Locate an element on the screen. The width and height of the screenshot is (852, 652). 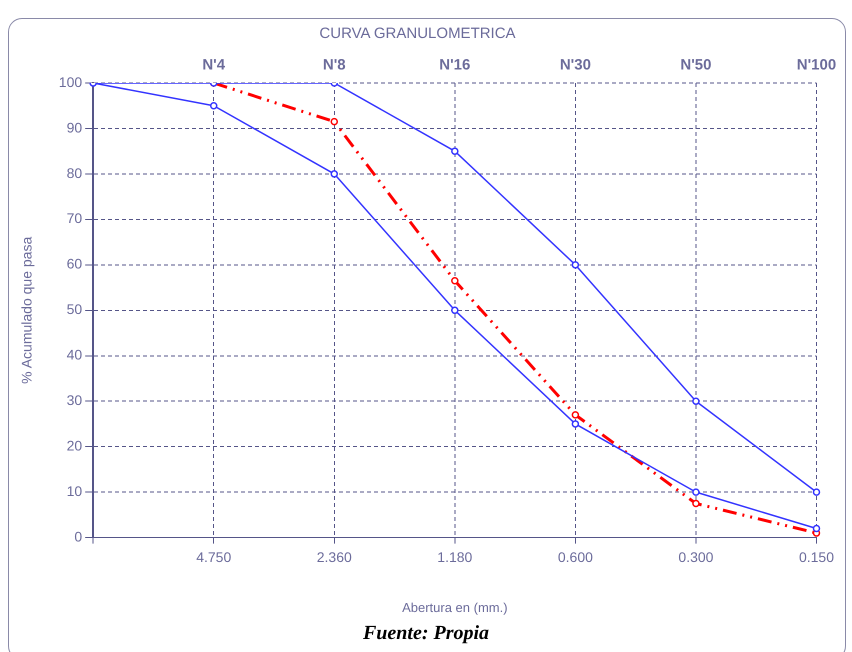
text: N'8 is located at coordinates (334, 65).